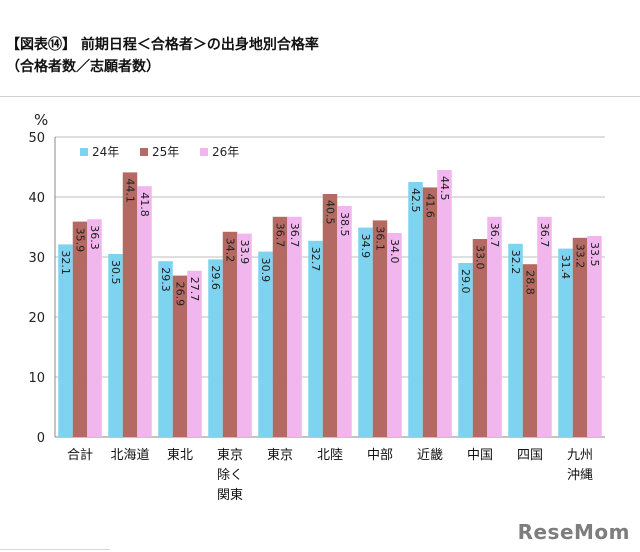  What do you see at coordinates (94, 237) in the screenshot?
I see `data-label: 36.3` at bounding box center [94, 237].